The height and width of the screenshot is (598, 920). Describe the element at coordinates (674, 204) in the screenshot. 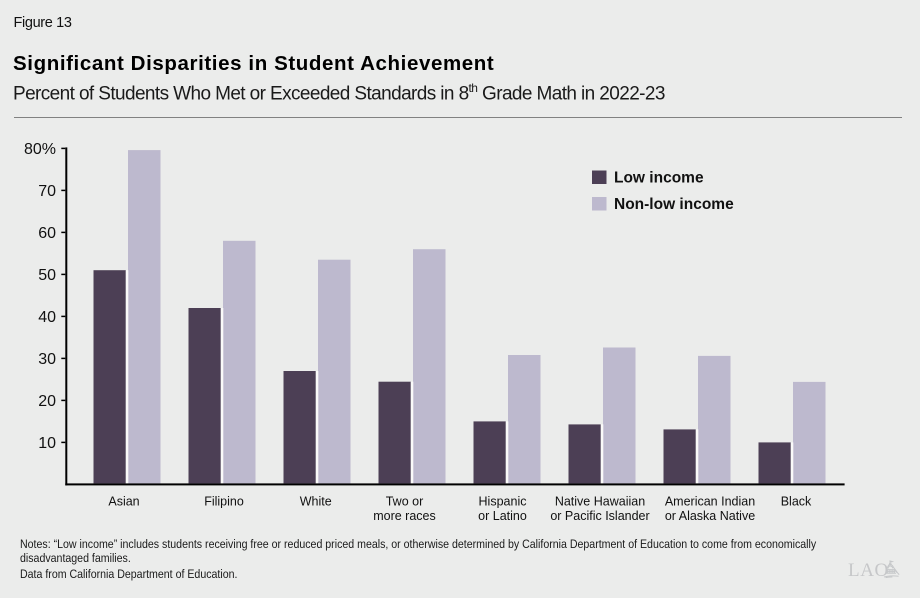

I see `svg-text: Non-low income` at that location.